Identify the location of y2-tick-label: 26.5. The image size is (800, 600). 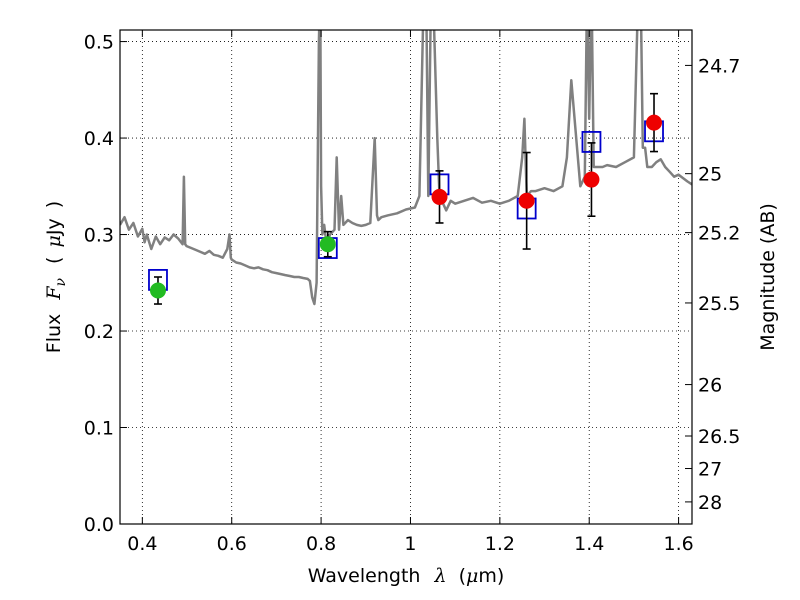
(719, 437).